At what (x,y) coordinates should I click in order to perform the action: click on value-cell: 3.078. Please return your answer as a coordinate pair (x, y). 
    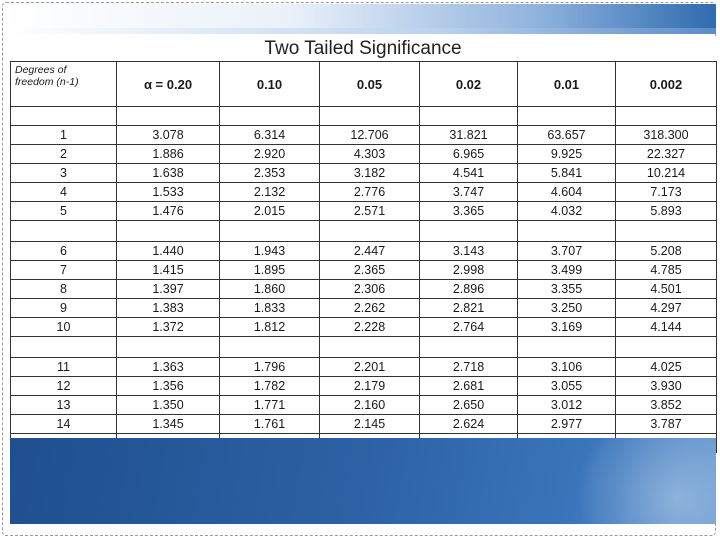
    Looking at the image, I should click on (168, 135).